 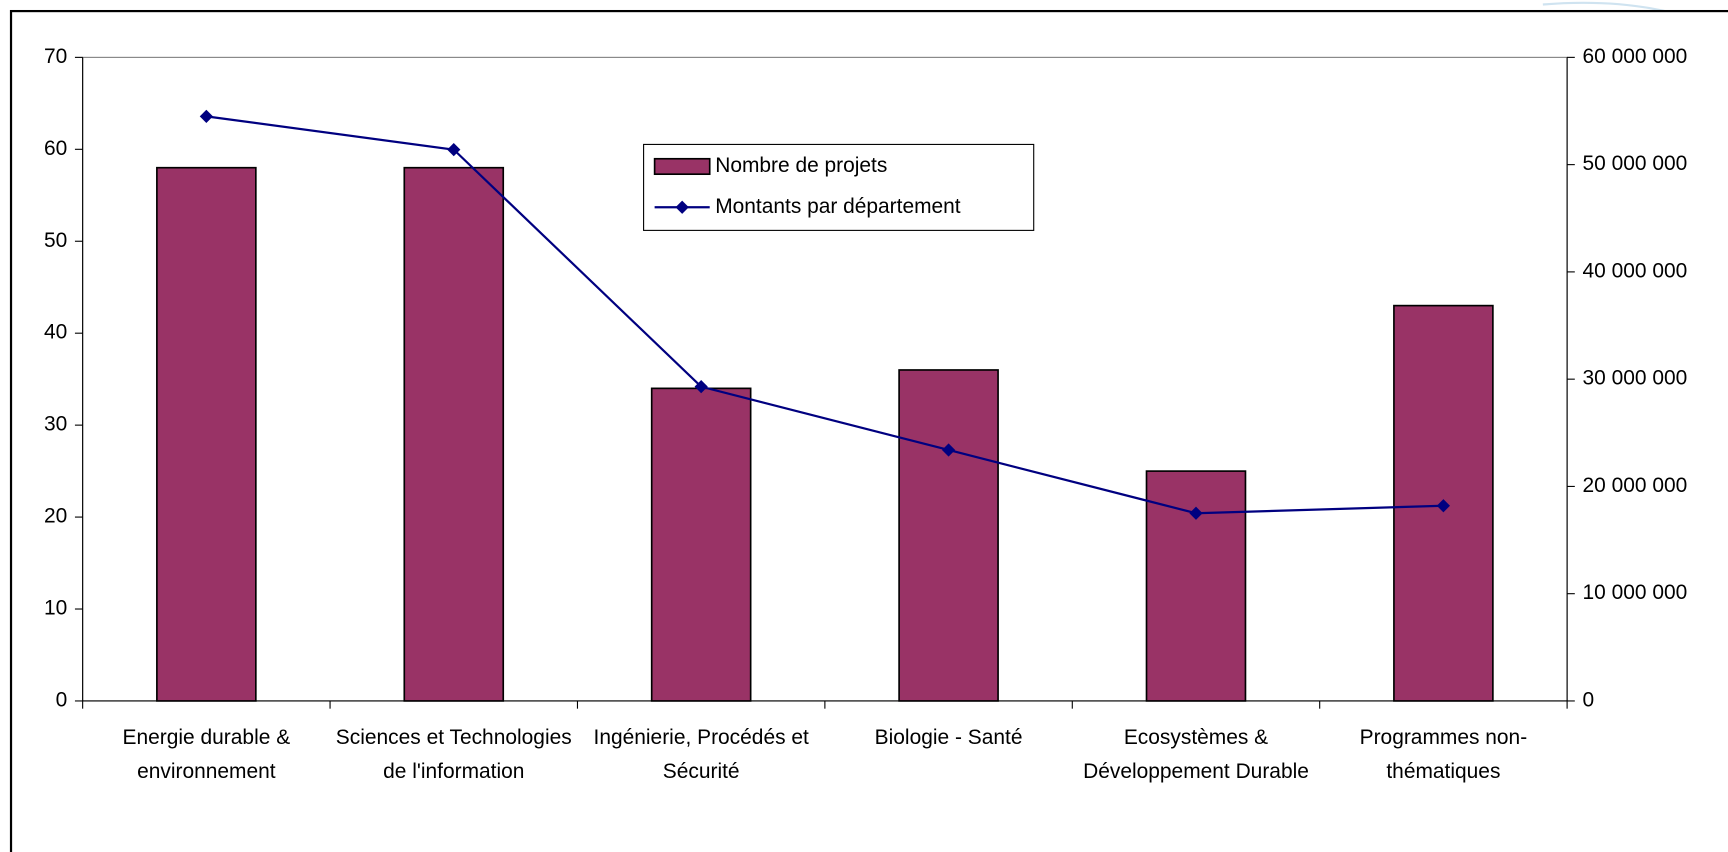 I want to click on y2-tick-label: 50 000 000, so click(x=1635, y=163).